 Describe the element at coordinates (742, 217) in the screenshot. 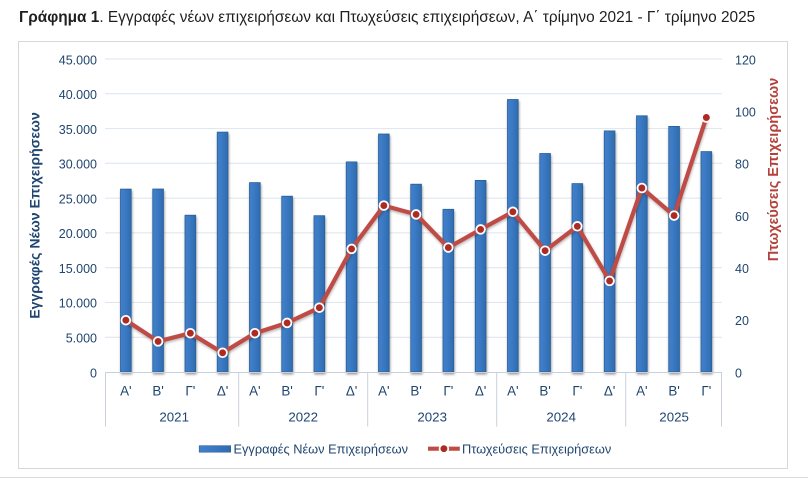

I see `svg-text: 60` at that location.